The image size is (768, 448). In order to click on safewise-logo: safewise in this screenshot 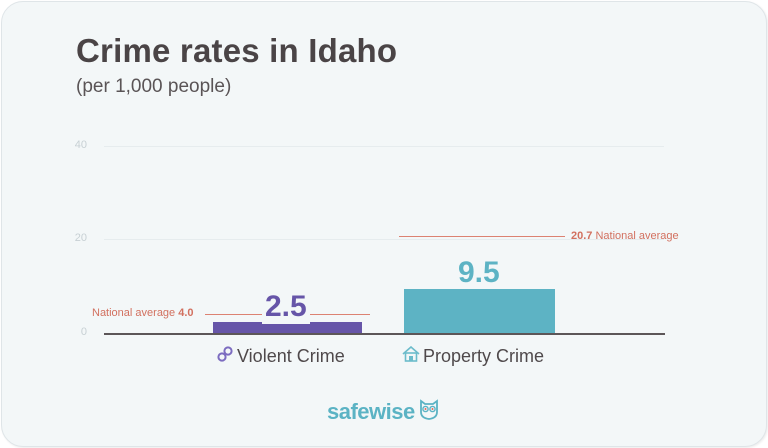, I will do `click(383, 411)`.